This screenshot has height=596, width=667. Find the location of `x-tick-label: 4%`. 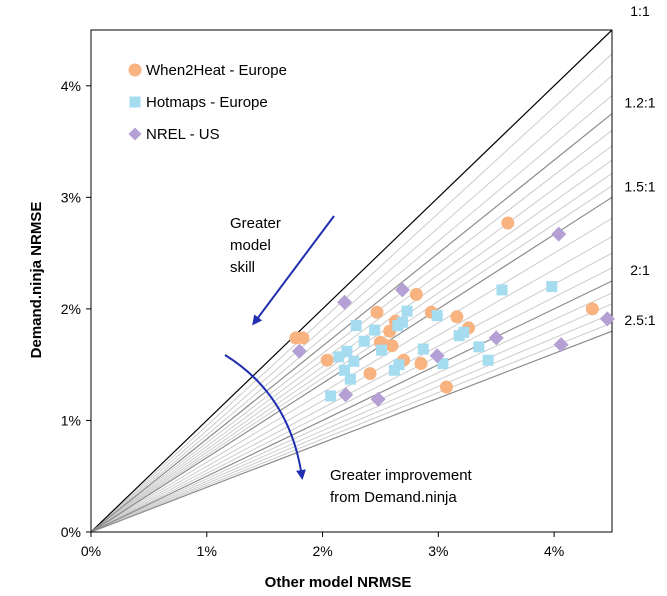

x-tick-label: 4% is located at coordinates (554, 551).